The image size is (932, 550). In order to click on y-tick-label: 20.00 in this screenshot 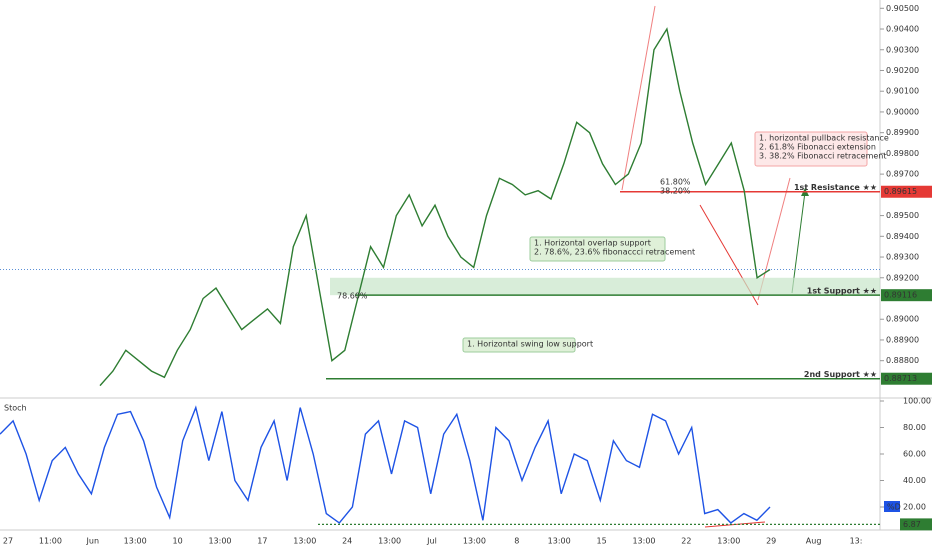, I will do `click(914, 507)`.